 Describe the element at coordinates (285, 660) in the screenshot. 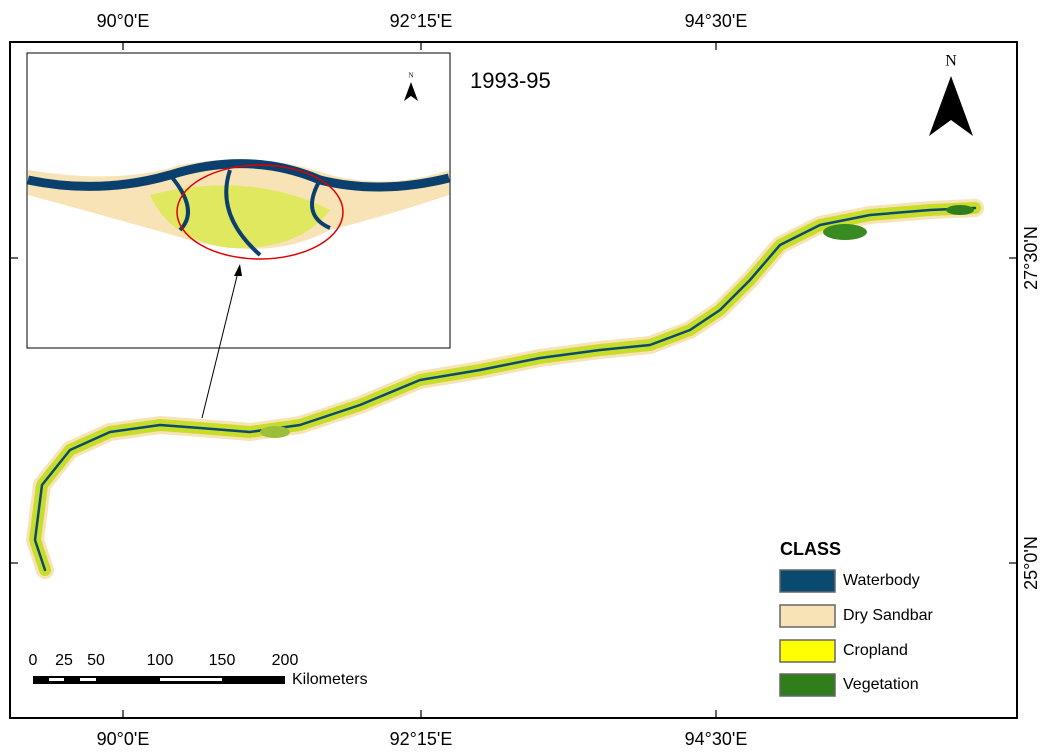

I see `scale-label: 200` at that location.